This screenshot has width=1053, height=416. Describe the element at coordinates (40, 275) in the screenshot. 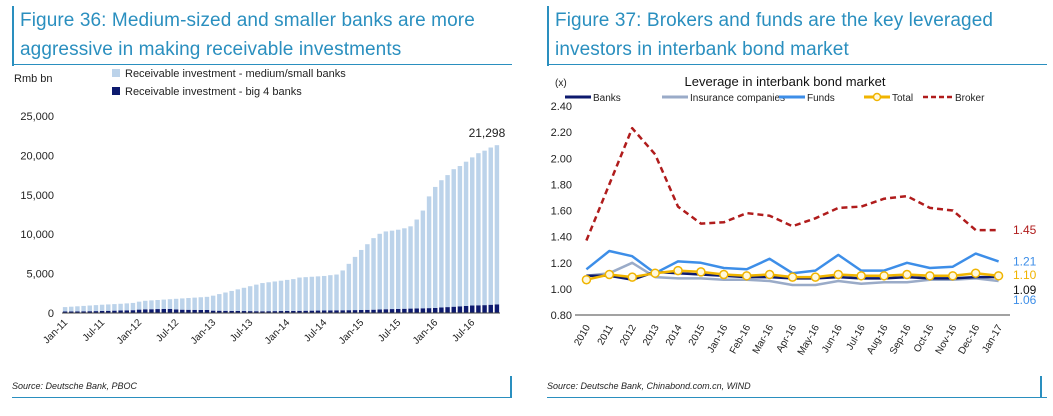

I see `y-tick-label: 5,000` at that location.